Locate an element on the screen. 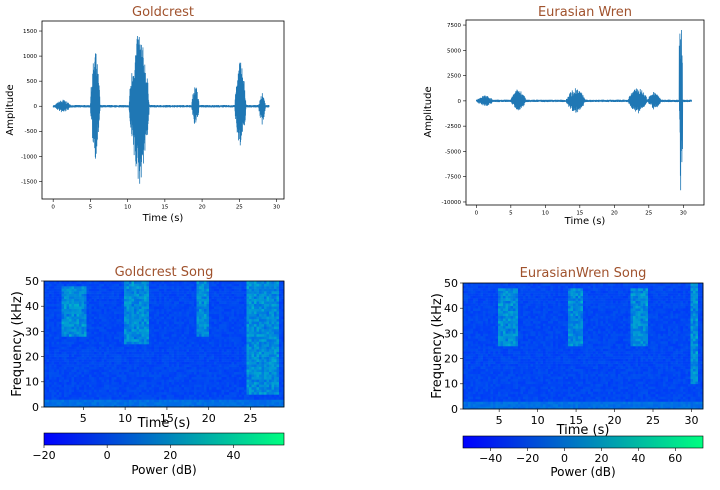  y-tick-label: 500 is located at coordinates (32, 82).